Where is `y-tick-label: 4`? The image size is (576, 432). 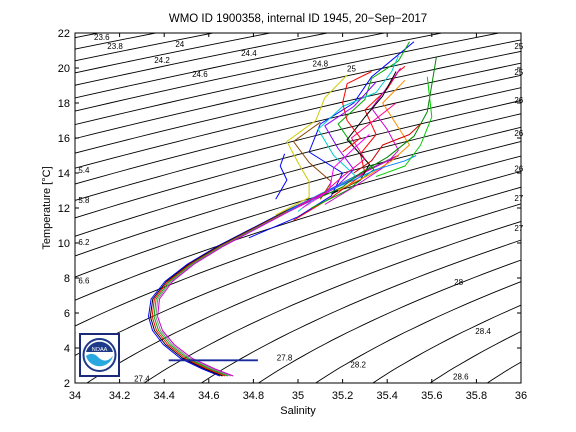
y-tick-label: 4 is located at coordinates (67, 349).